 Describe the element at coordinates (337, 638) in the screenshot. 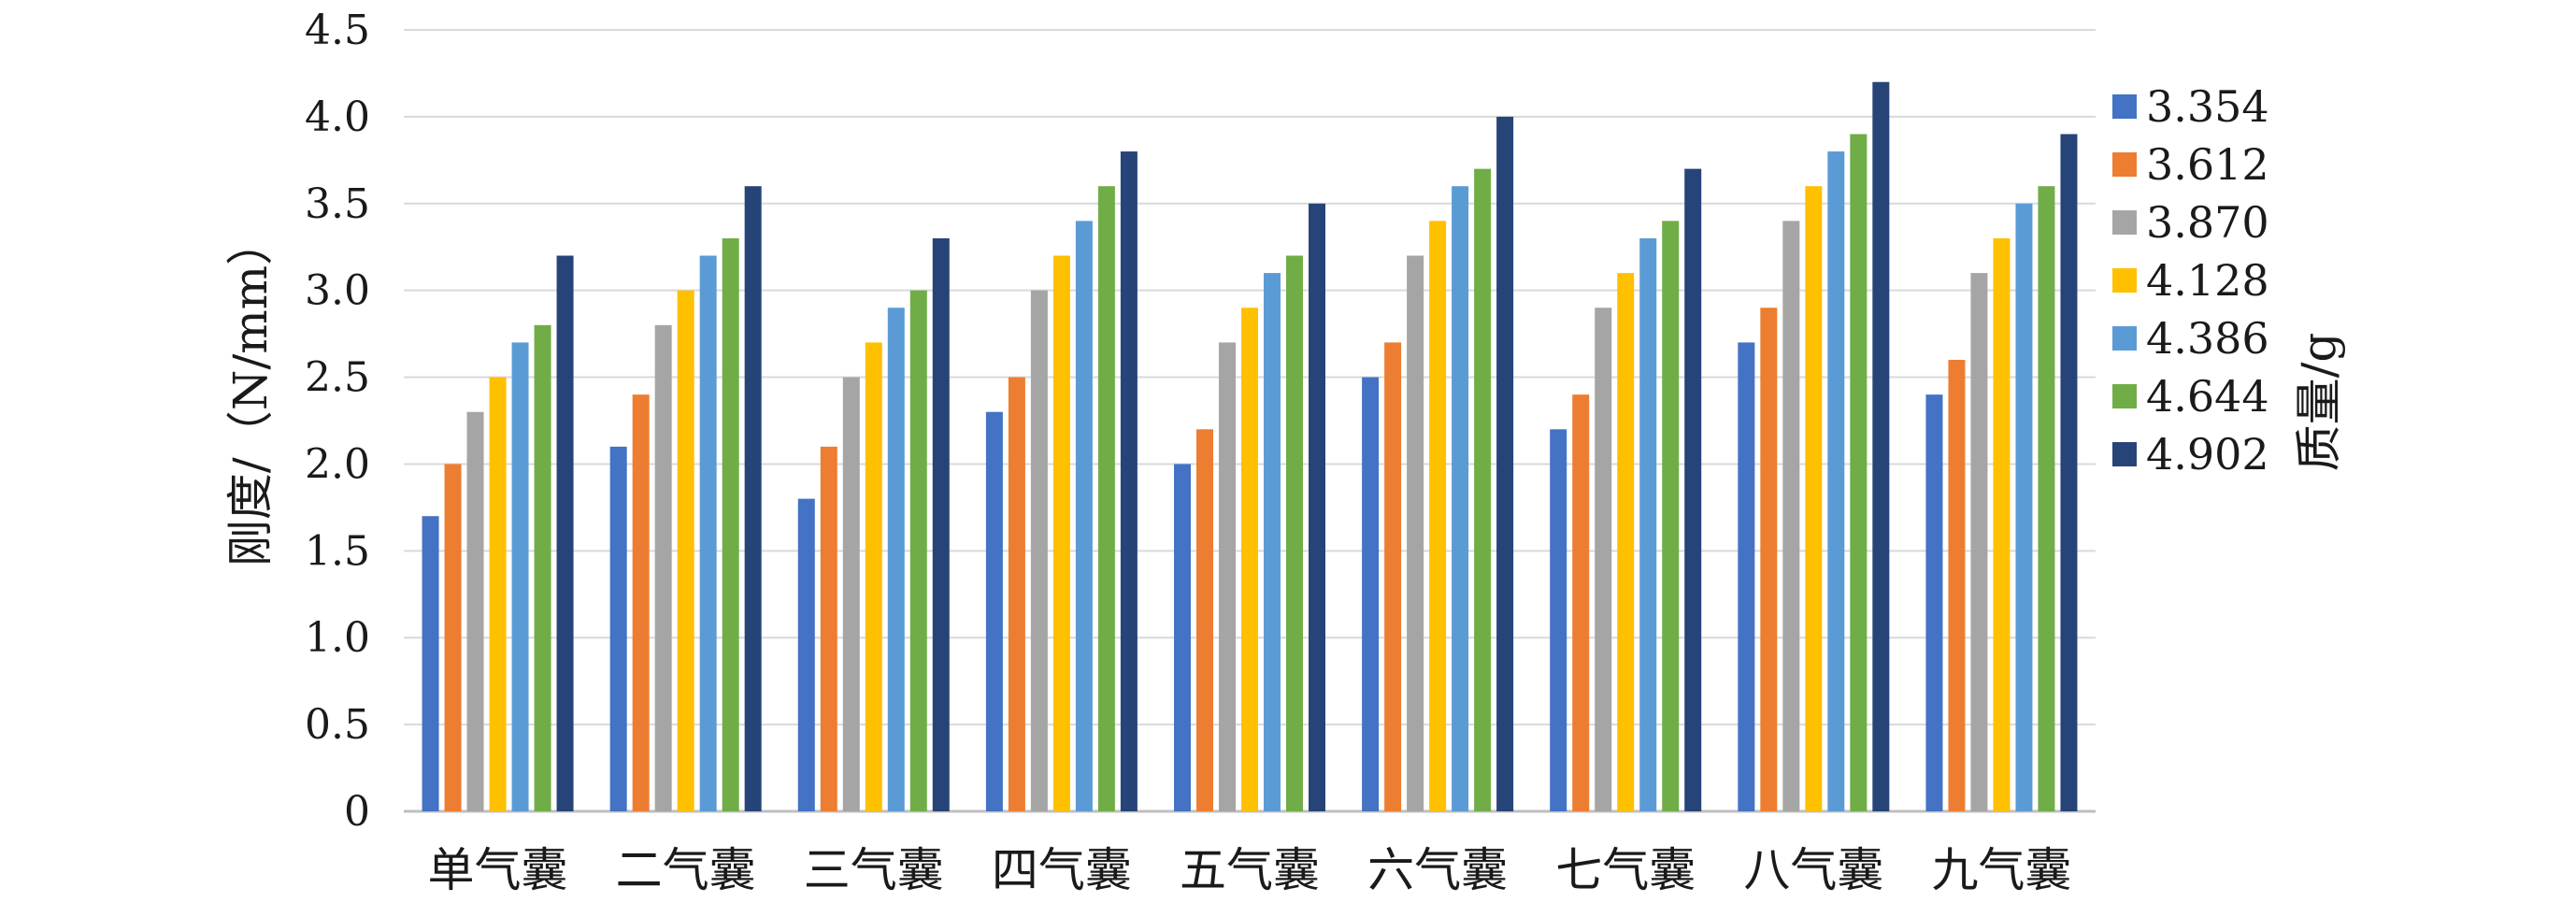

I see `y-tick-label: 1.0` at that location.